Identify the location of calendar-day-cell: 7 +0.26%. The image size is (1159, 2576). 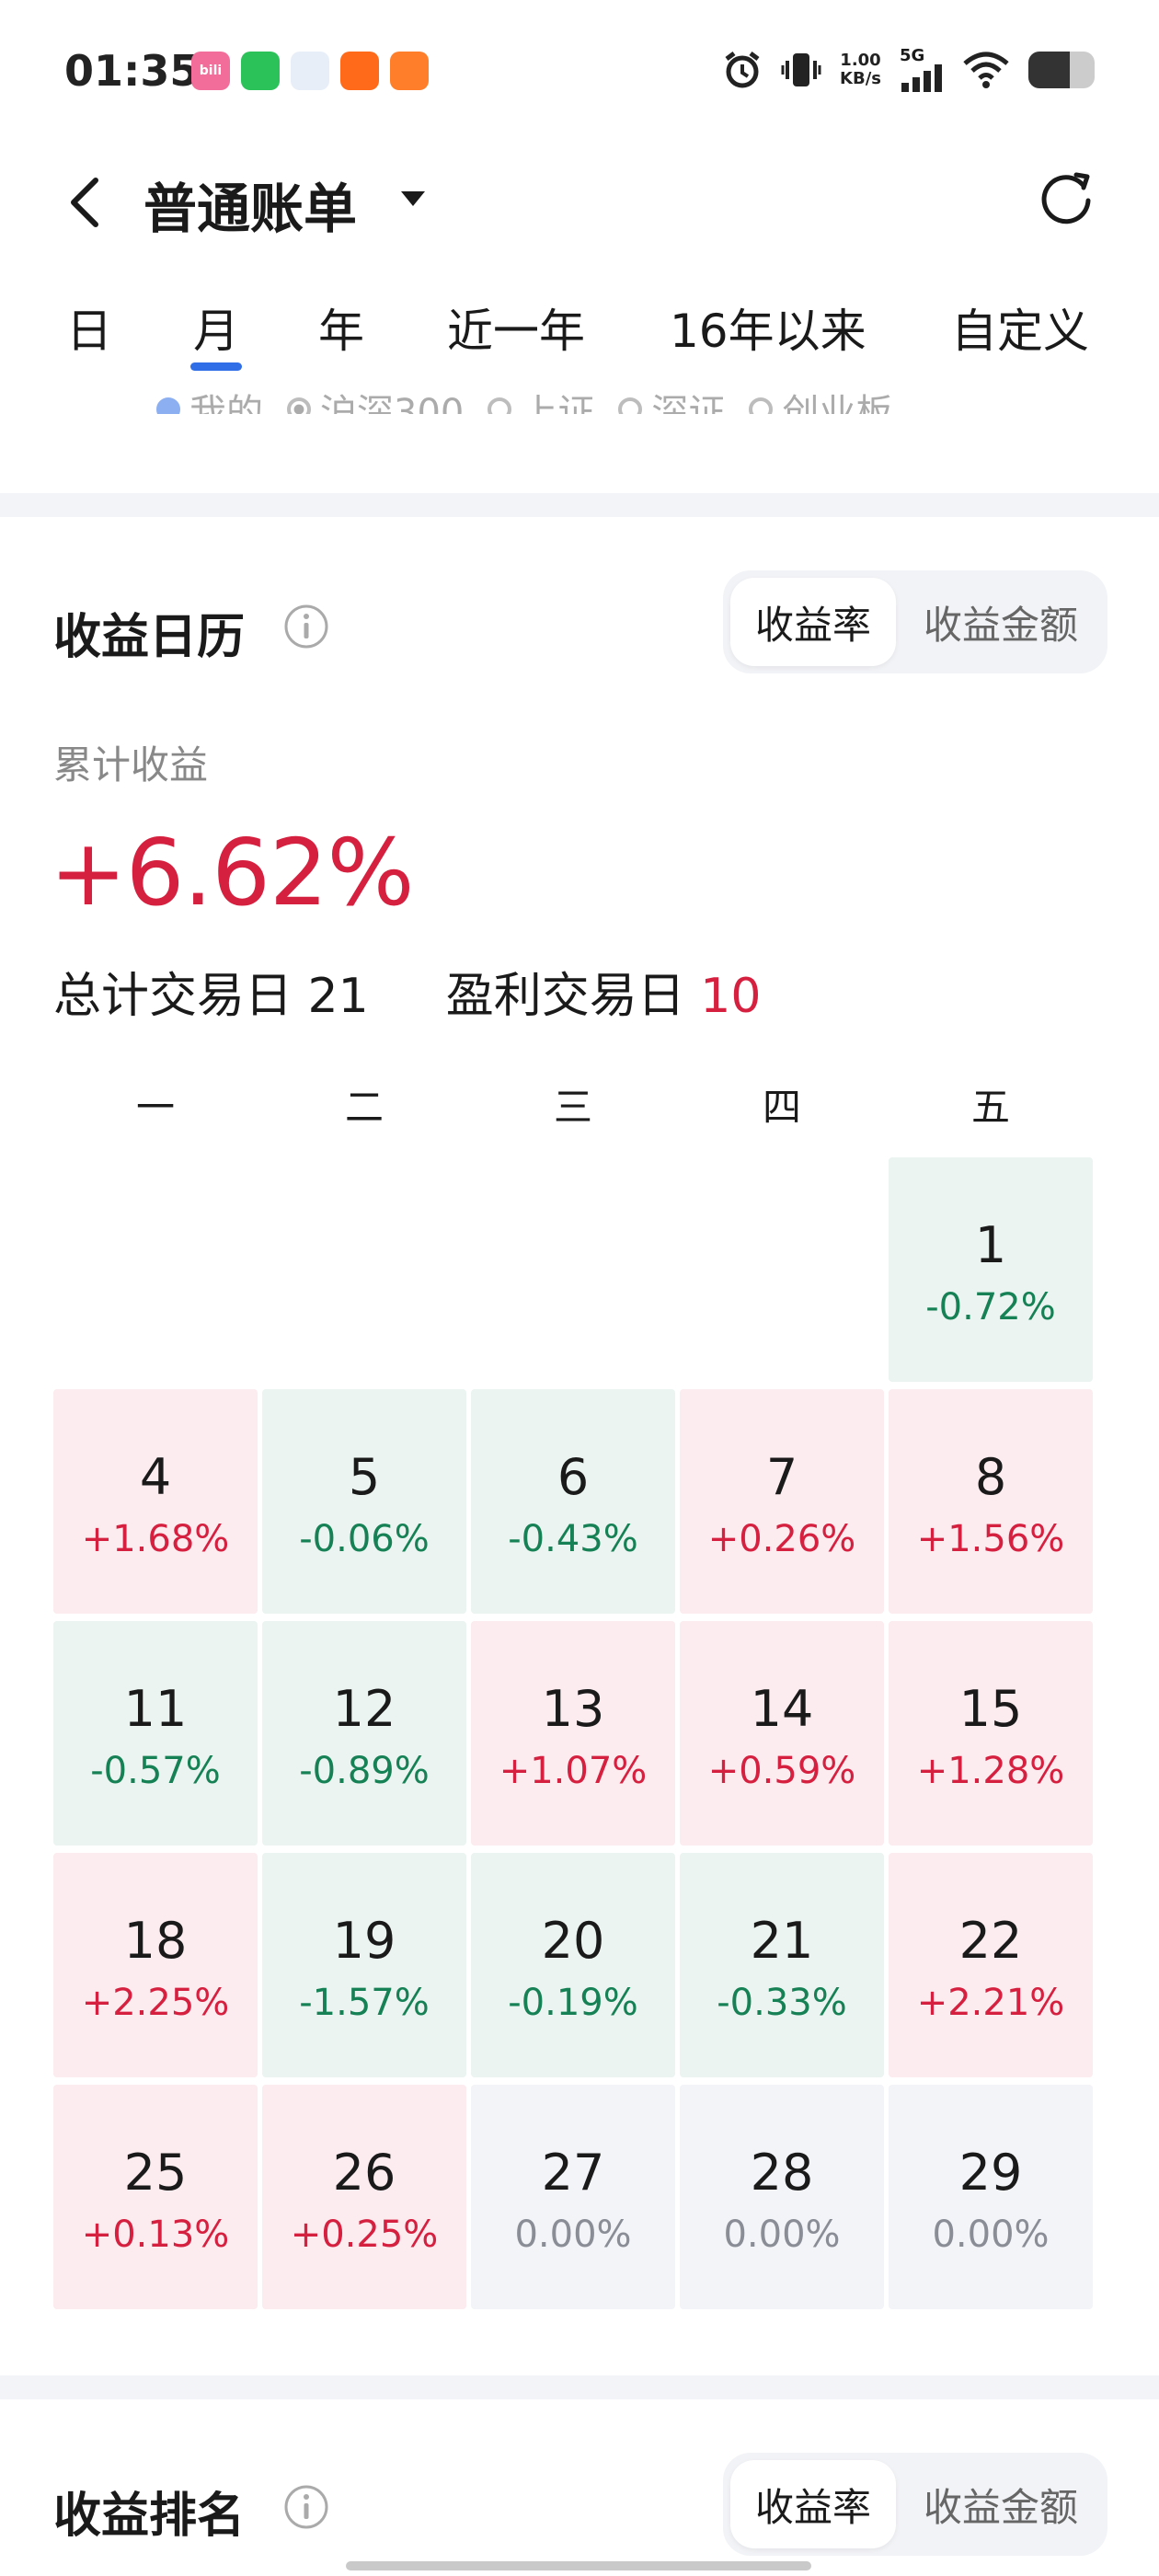
(782, 1501).